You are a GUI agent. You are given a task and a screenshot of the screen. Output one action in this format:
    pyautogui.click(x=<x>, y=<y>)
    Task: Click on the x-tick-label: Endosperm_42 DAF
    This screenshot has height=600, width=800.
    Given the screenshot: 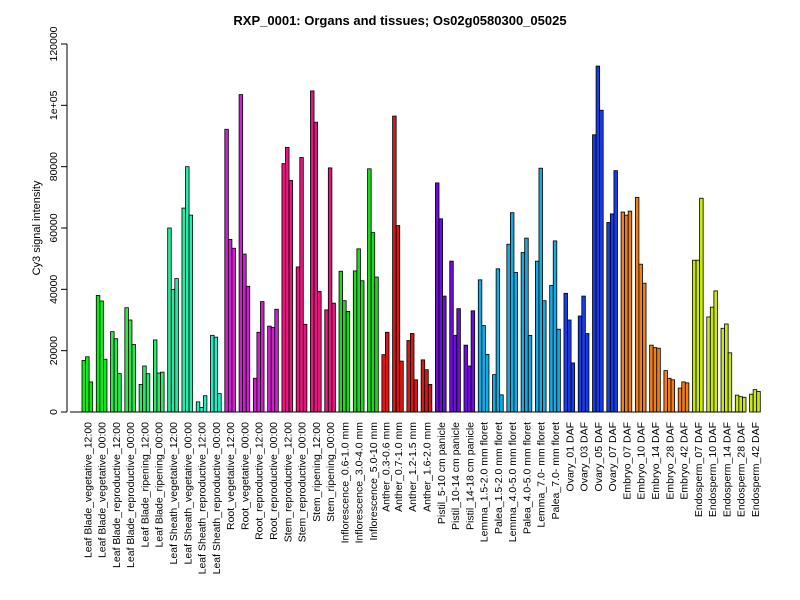 What is the action you would take?
    pyautogui.click(x=756, y=469)
    